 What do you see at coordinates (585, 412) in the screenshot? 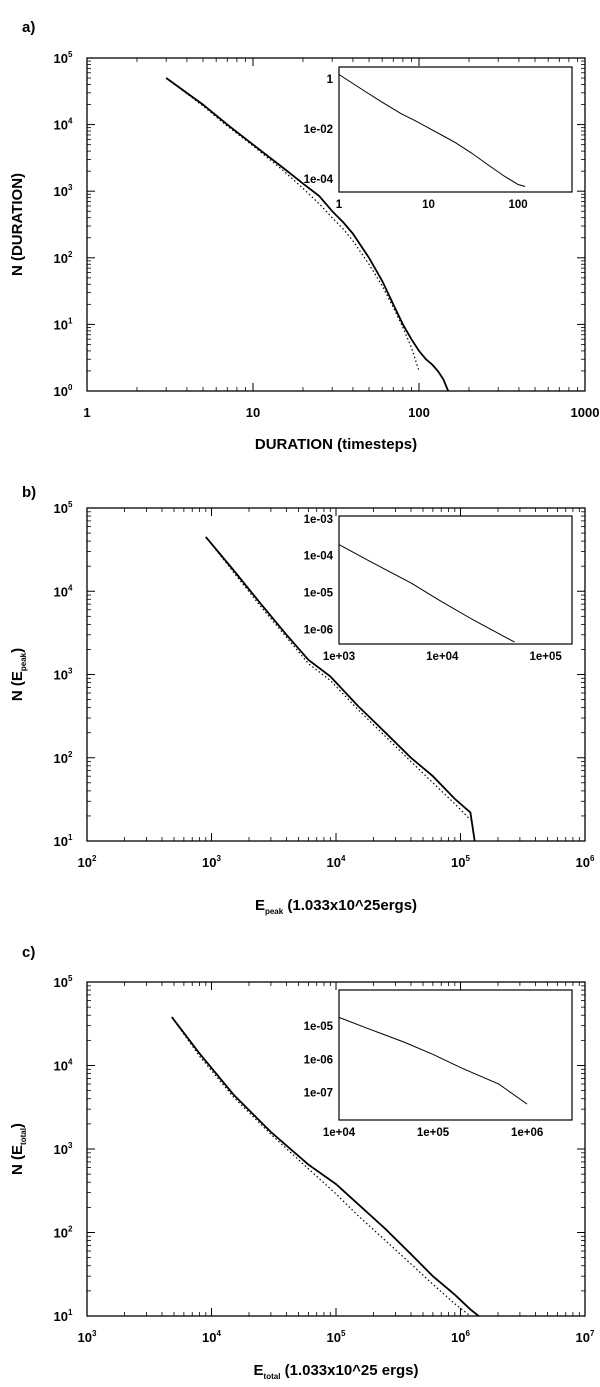
I see `x-tick-label: 1000` at bounding box center [585, 412].